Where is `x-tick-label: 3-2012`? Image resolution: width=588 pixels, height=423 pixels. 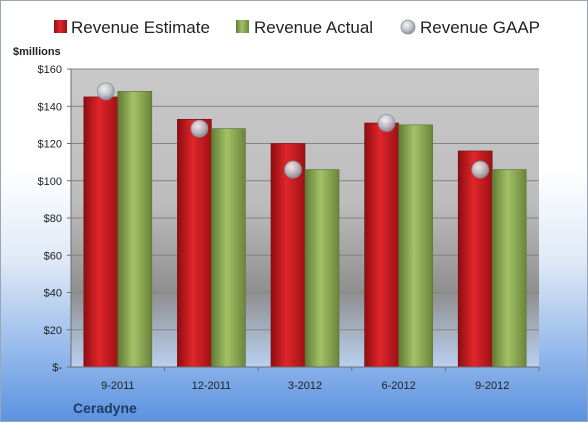 x-tick-label: 3-2012 is located at coordinates (305, 386).